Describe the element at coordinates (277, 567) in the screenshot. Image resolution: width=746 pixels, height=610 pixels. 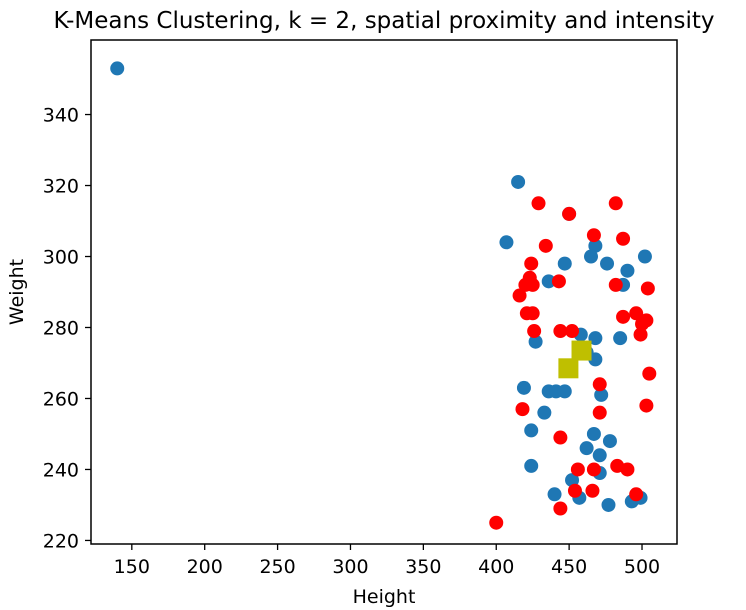
I see `x-tick-label: 250` at that location.